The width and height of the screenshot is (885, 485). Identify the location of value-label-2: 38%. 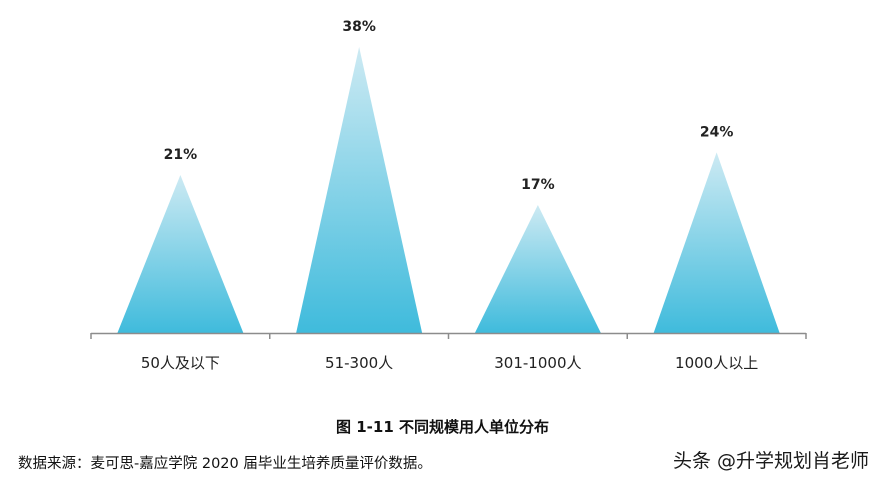
(359, 27).